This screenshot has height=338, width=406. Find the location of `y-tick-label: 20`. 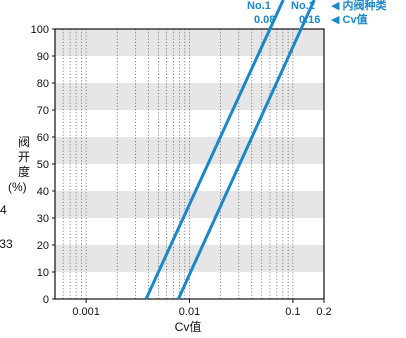

y-tick-label: 20 is located at coordinates (43, 246).